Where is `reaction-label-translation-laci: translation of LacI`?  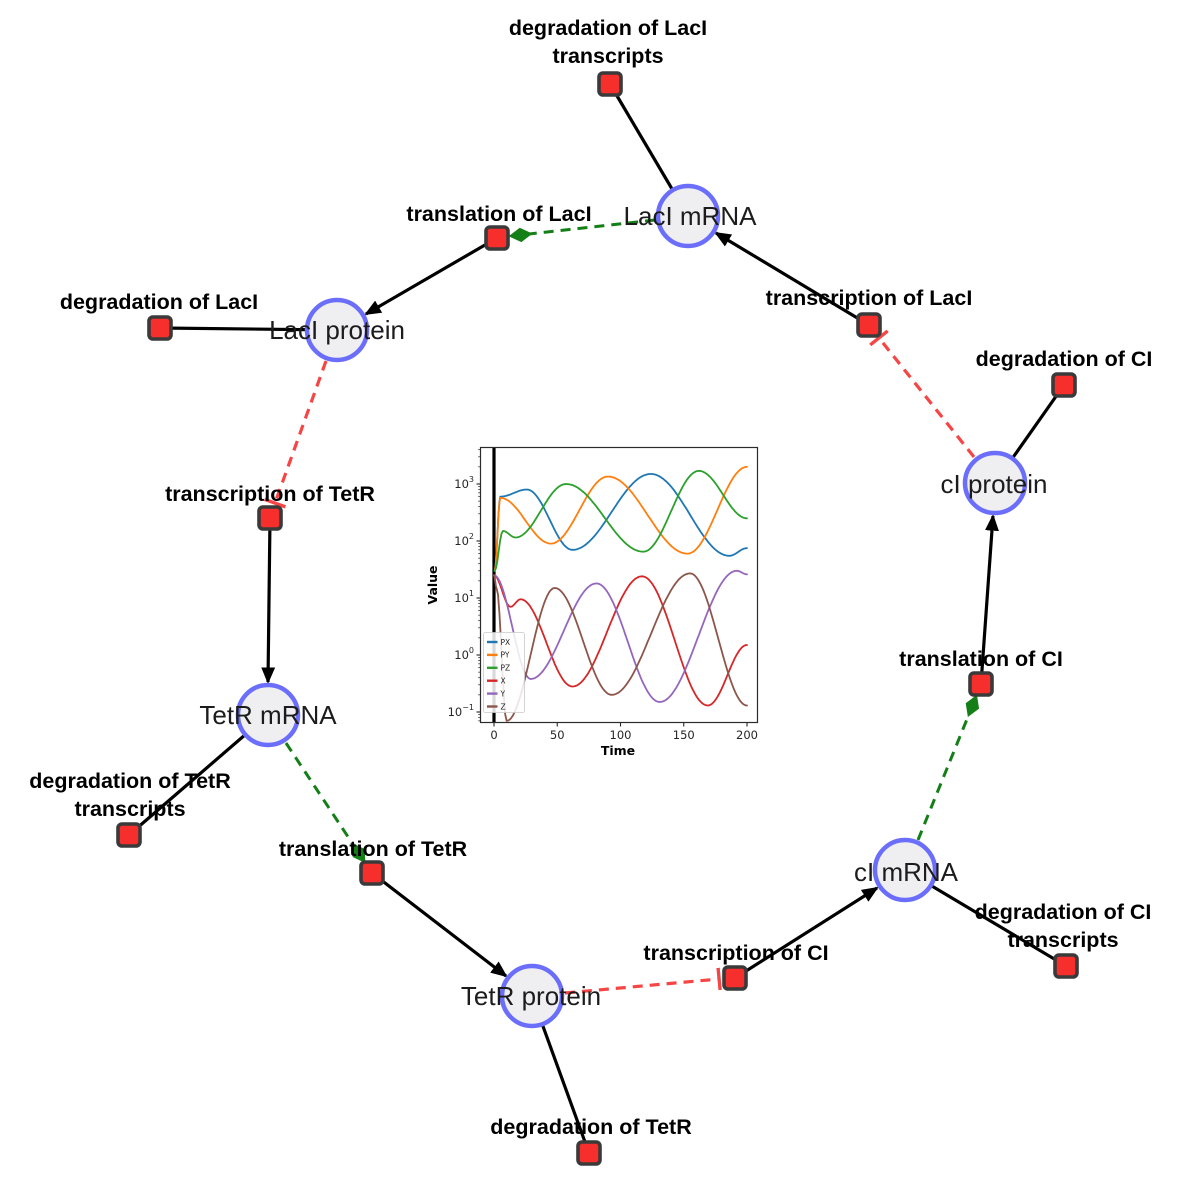
reaction-label-translation-laci: translation of LacI is located at coordinates (498, 214).